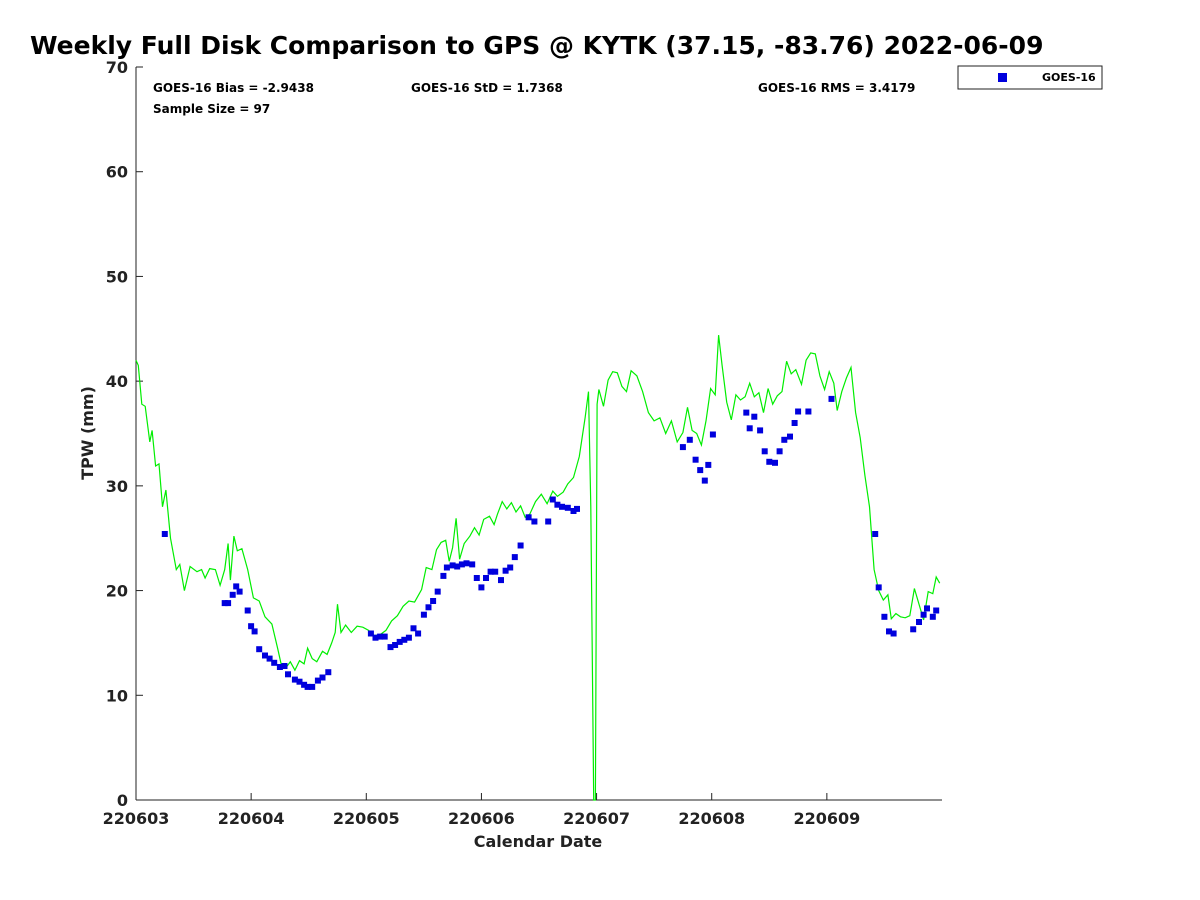  Describe the element at coordinates (211, 109) in the screenshot. I see `sample-size-stat: Sample Size = 97` at that location.